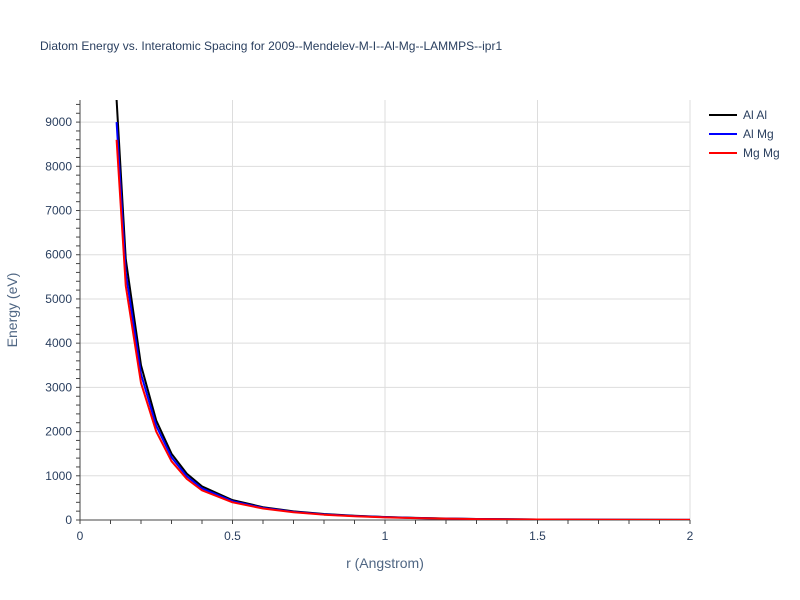 The image size is (800, 600). What do you see at coordinates (755, 115) in the screenshot?
I see `legend-label: Al Al` at bounding box center [755, 115].